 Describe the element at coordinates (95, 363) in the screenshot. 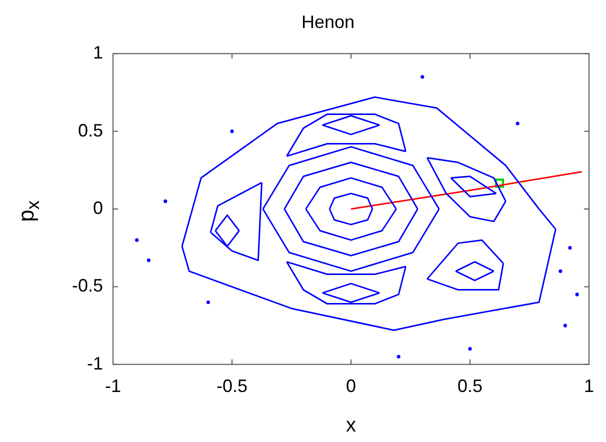

I see `y-tick-label: -1` at that location.